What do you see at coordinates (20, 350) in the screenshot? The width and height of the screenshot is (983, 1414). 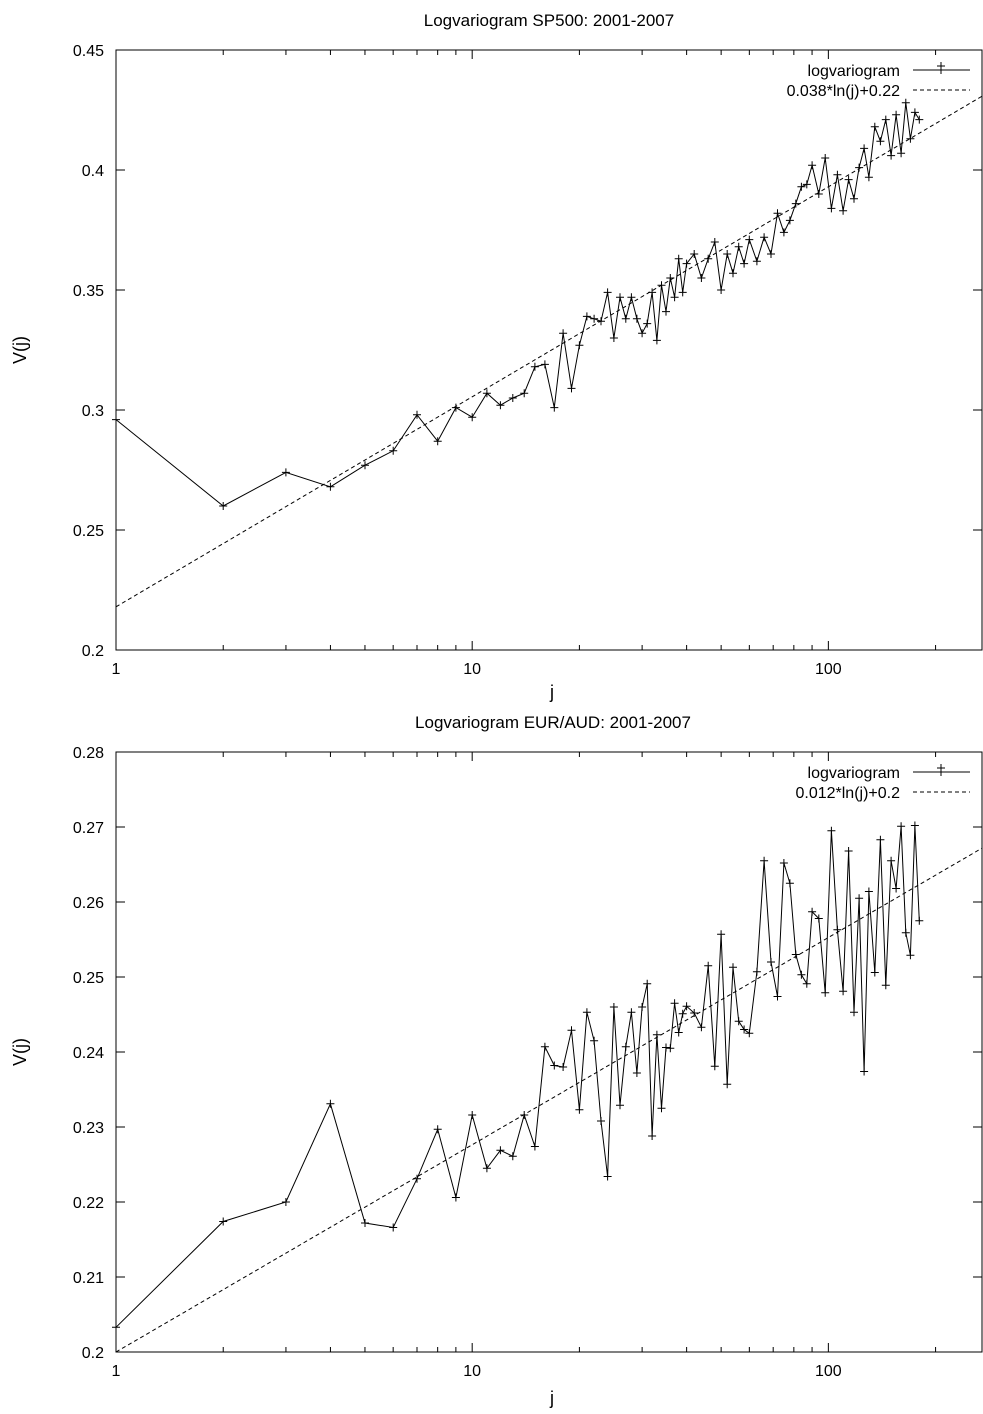 I see `y-axis-label: V(j)` at bounding box center [20, 350].